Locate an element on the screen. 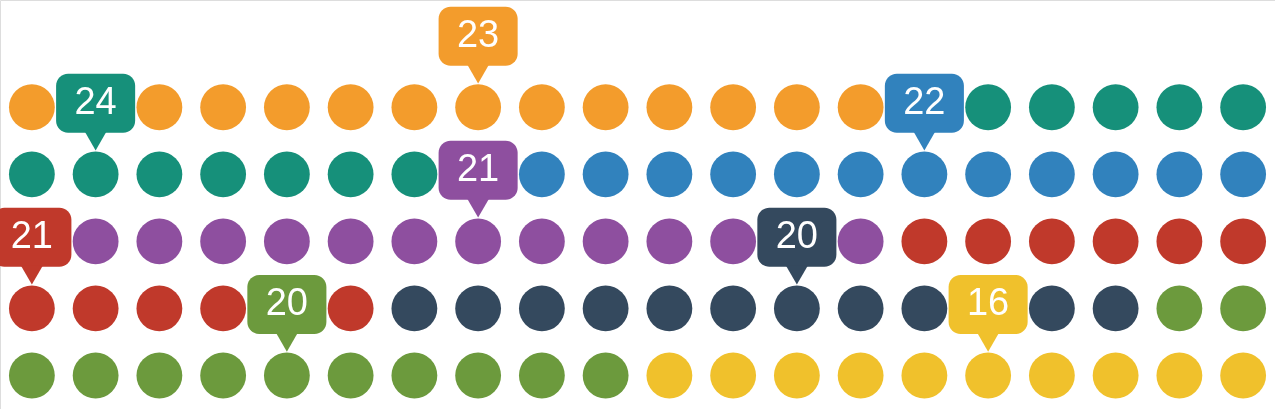 Image resolution: width=1275 pixels, height=409 pixels. data-label: 23 is located at coordinates (478, 34).